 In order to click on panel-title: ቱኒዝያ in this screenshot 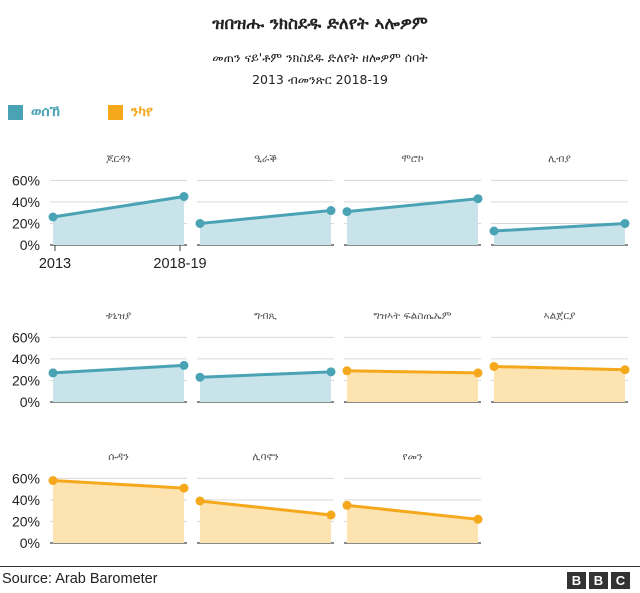, I will do `click(119, 316)`.